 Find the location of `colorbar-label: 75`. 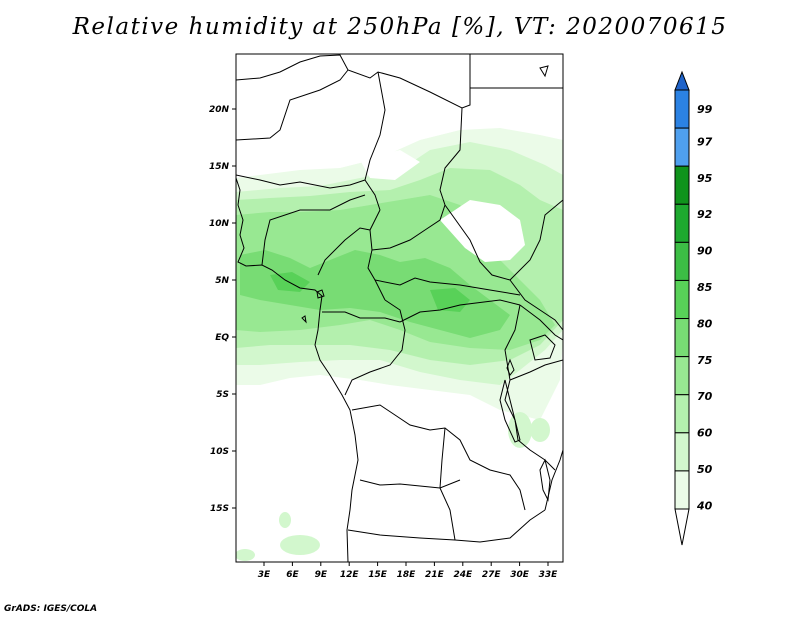

colorbar-label: 75 is located at coordinates (705, 360).